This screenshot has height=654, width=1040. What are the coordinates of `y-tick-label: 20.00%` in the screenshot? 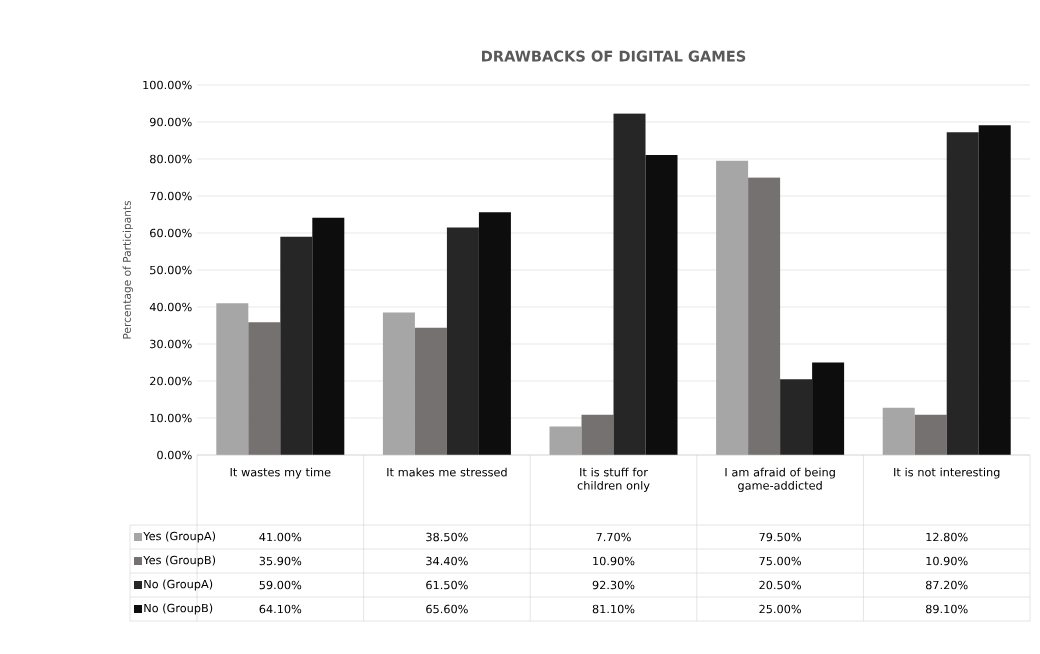 It's located at (171, 381).